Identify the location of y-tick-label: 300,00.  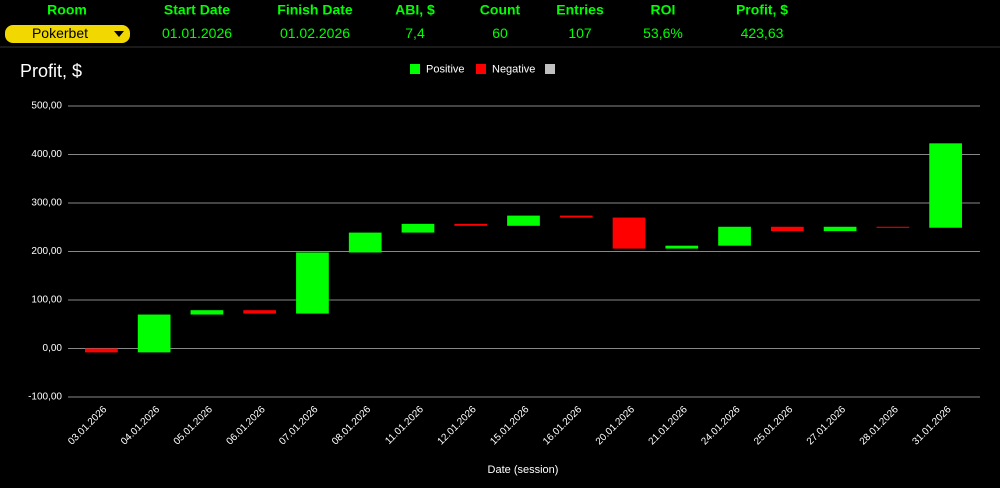
(46, 203).